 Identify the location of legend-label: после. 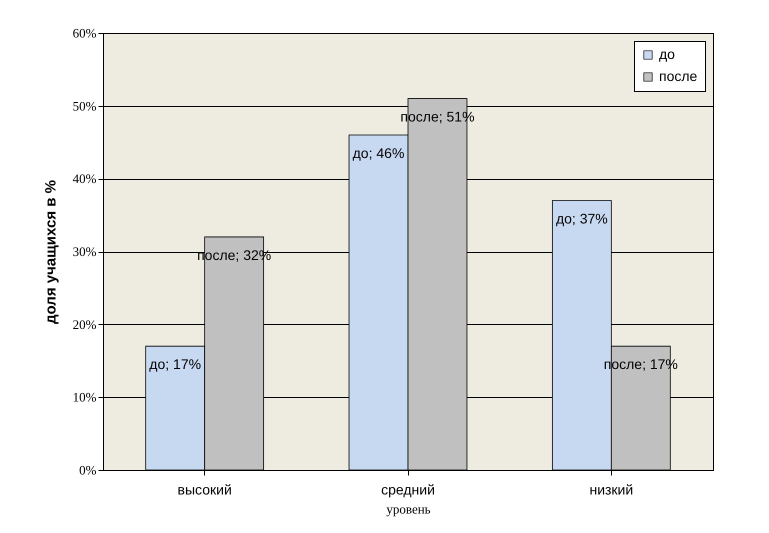
(678, 76).